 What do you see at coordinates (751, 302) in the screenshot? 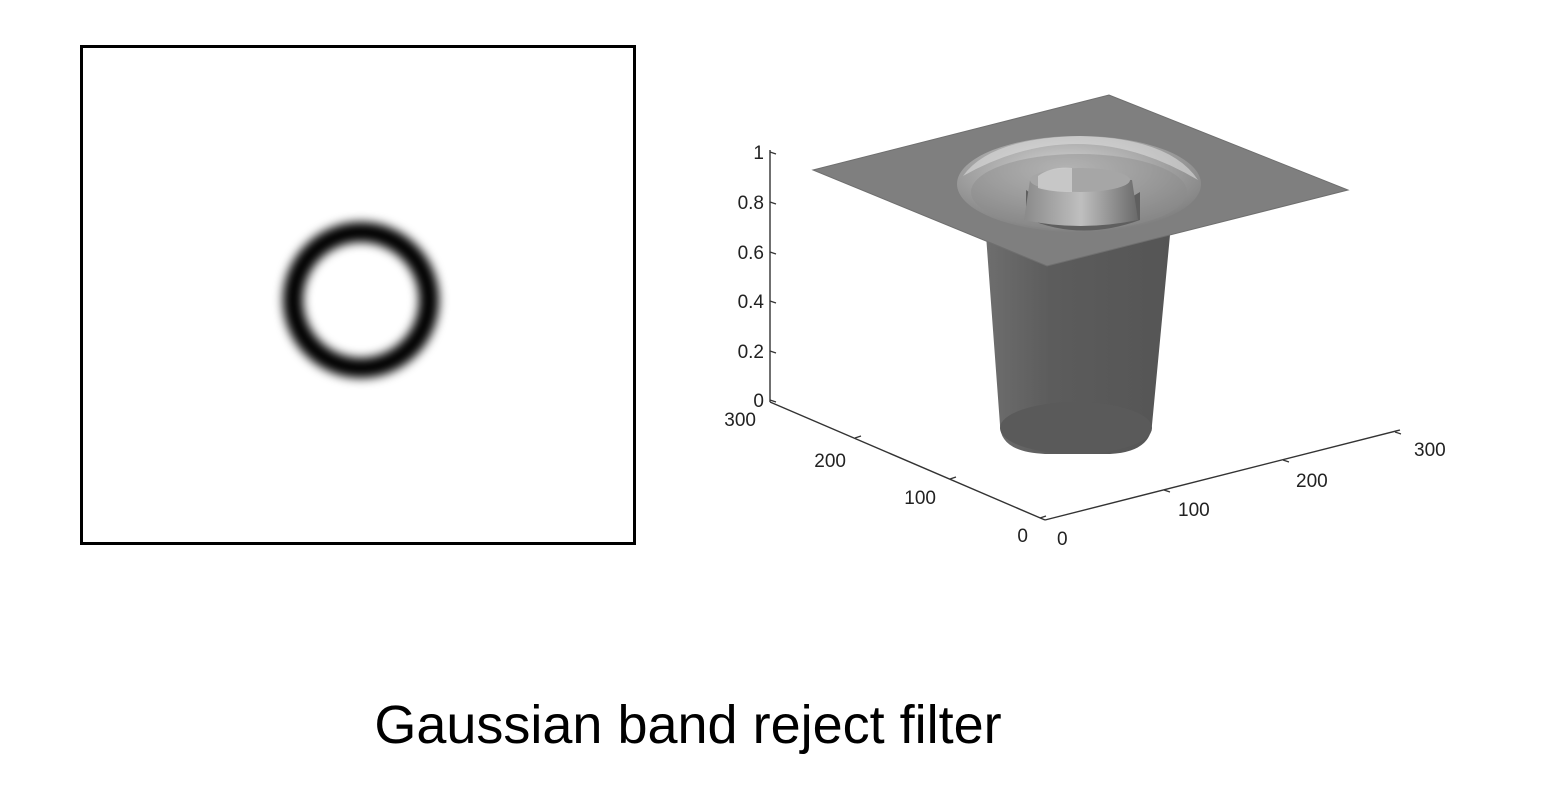
I see `z-tick-label: 0.4` at bounding box center [751, 302].